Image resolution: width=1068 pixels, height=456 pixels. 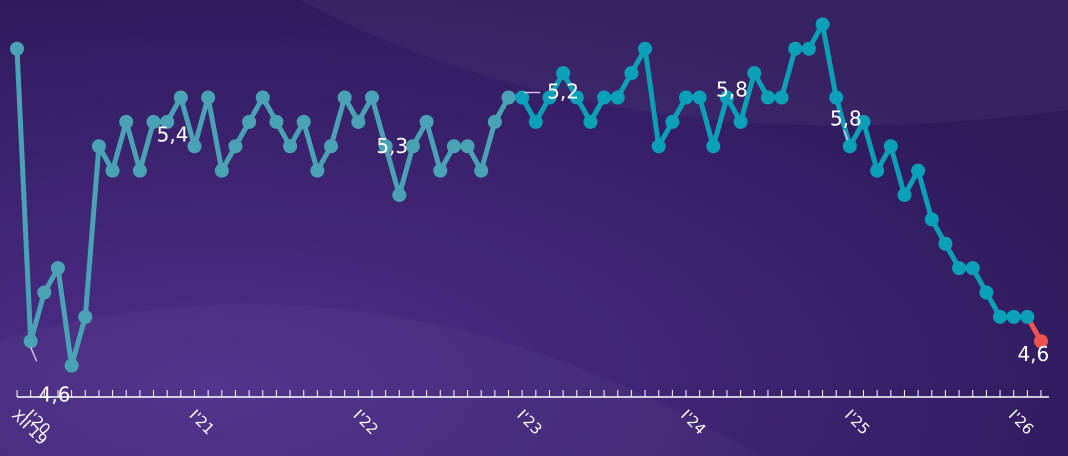 I want to click on data-label: 5,2, so click(x=563, y=92).